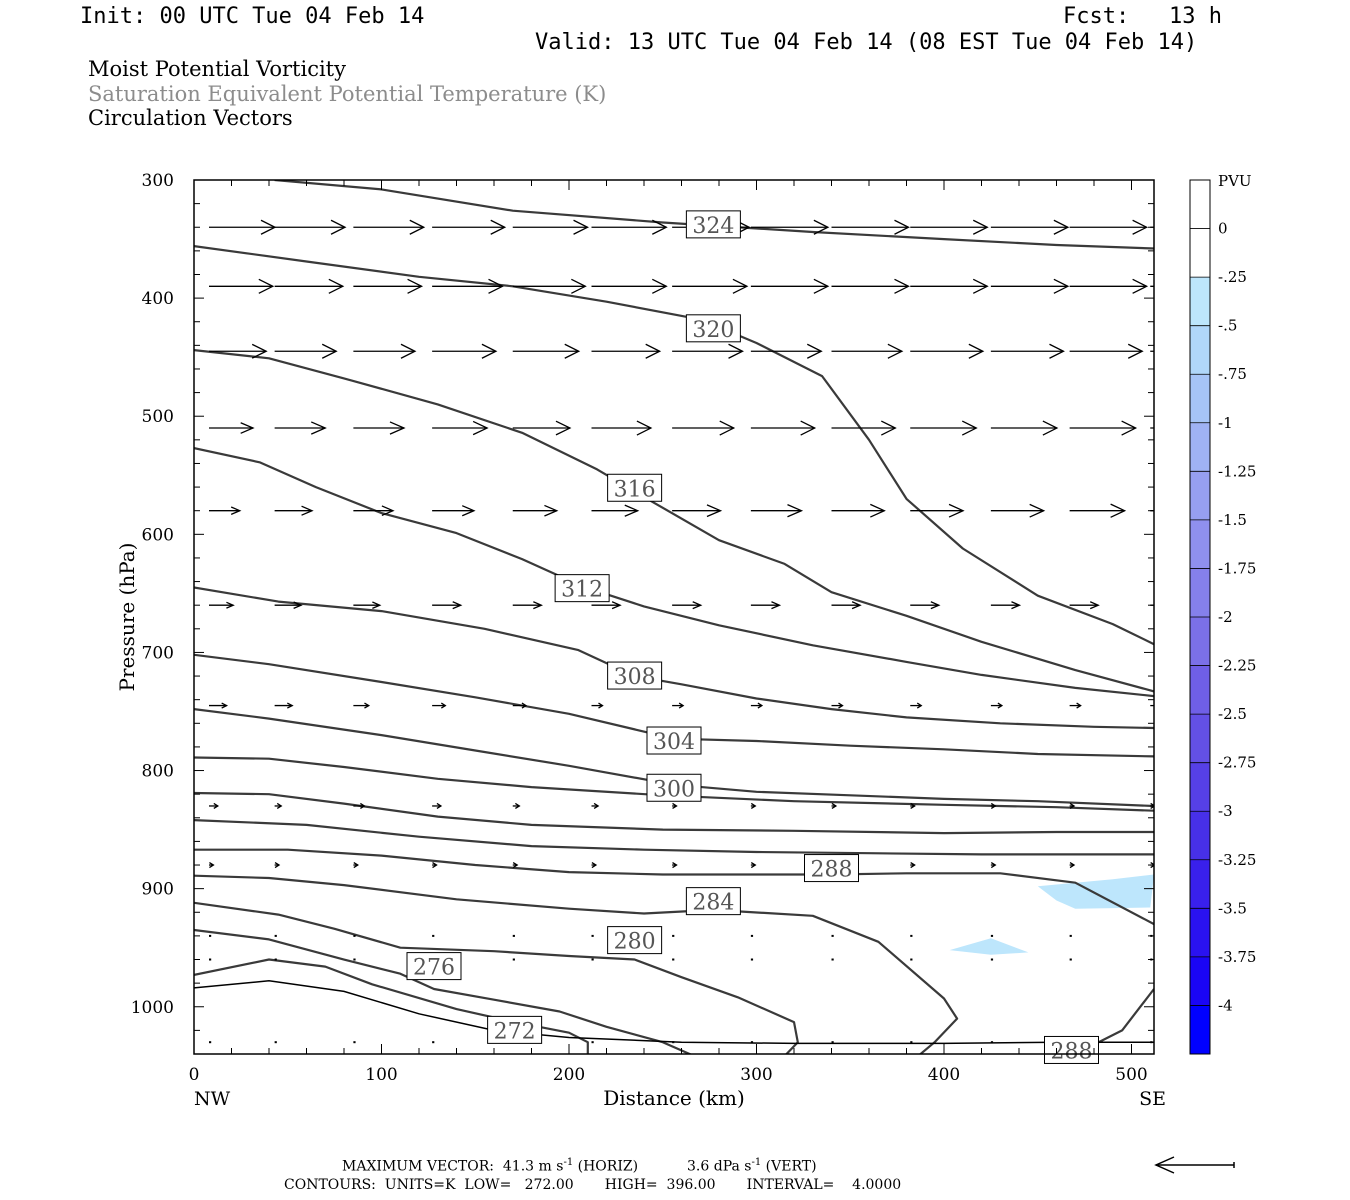  What do you see at coordinates (732, 1166) in the screenshot?
I see `vert-units: dPa s` at bounding box center [732, 1166].